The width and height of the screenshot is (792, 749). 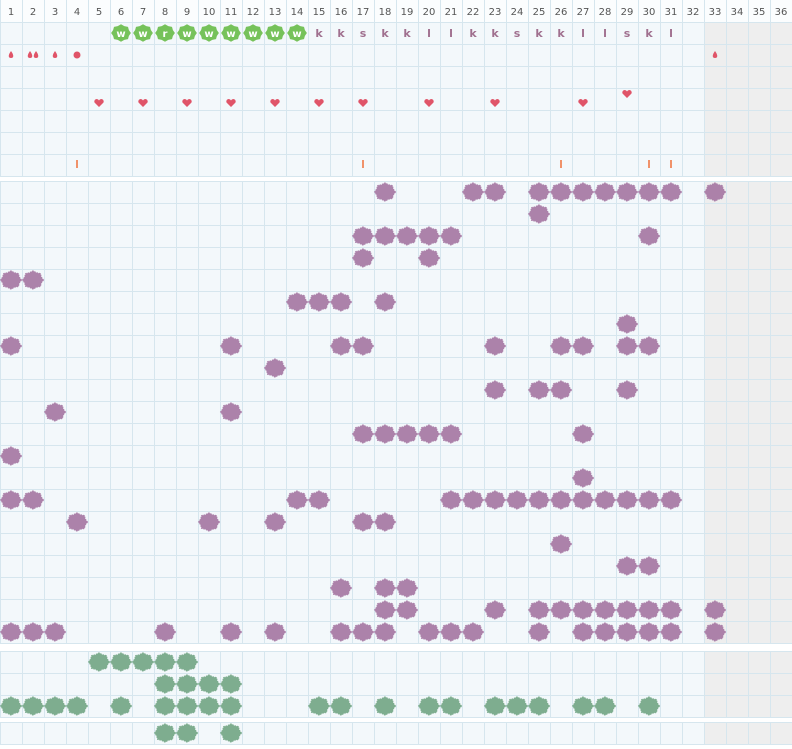 What do you see at coordinates (495, 12) in the screenshot?
I see `day-number: 23` at bounding box center [495, 12].